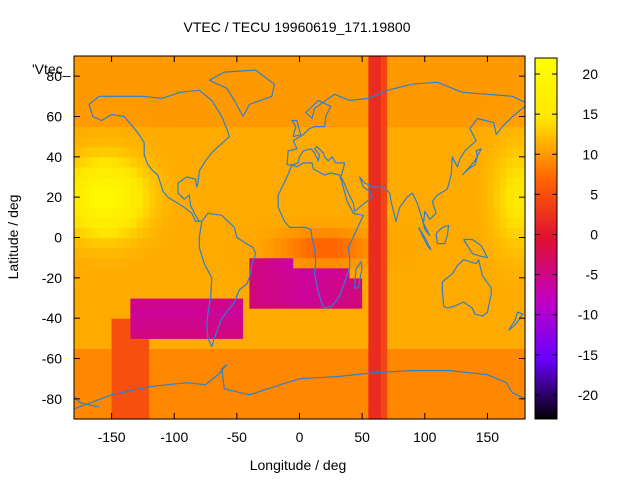 Image resolution: width=640 pixels, height=480 pixels. Describe the element at coordinates (52, 318) in the screenshot. I see `y-tick-label: -40` at that location.